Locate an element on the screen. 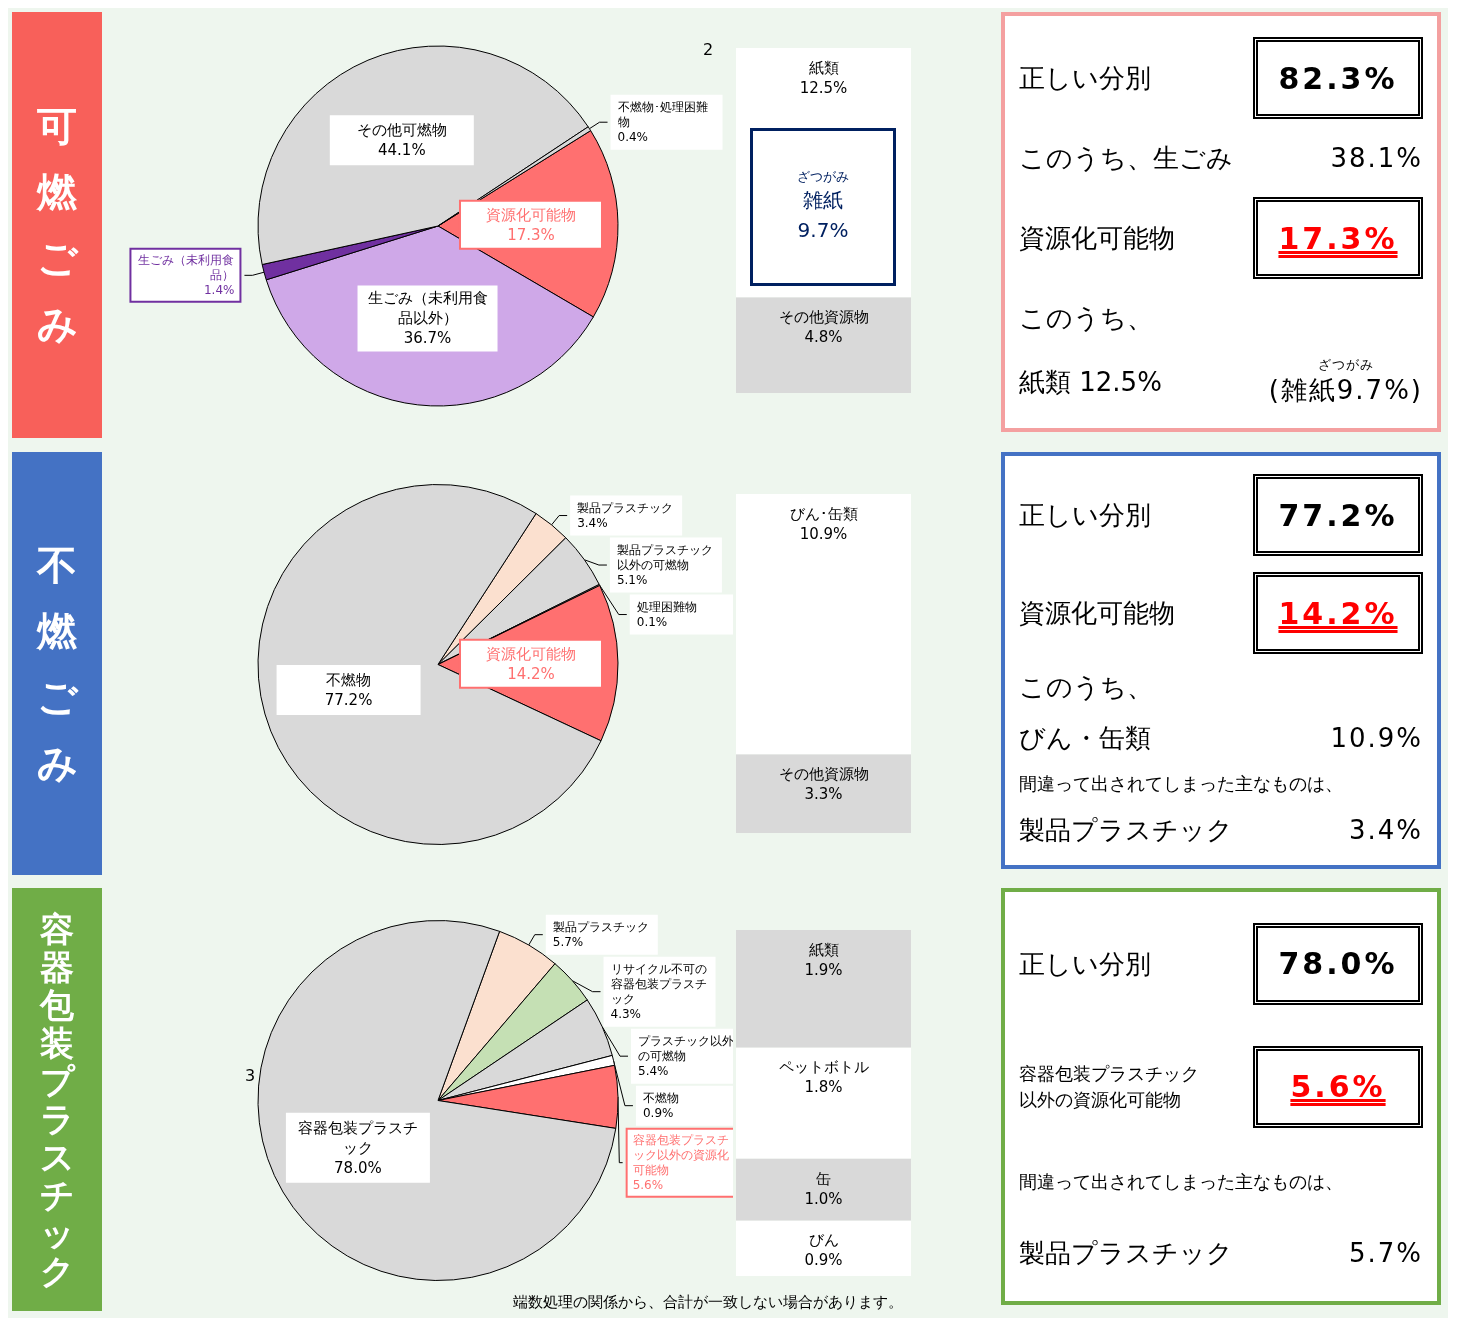 The width and height of the screenshot is (1458, 1330). data-label: 10.9% is located at coordinates (823, 534).